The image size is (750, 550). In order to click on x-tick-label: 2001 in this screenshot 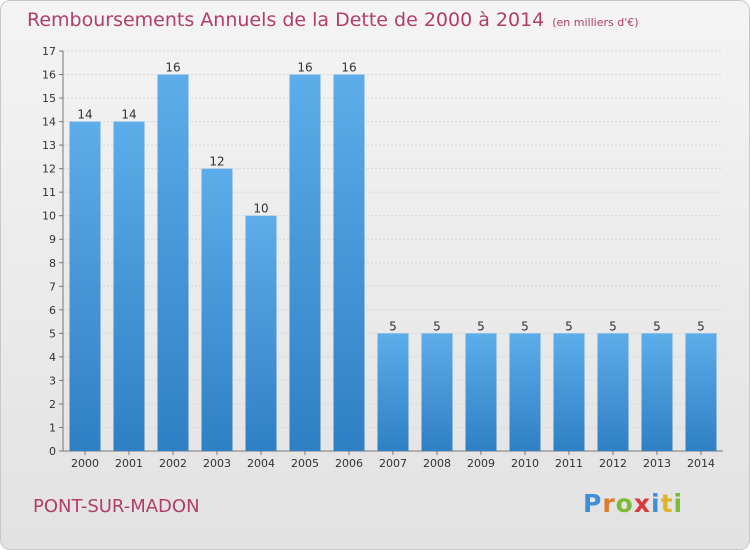, I will do `click(129, 463)`.